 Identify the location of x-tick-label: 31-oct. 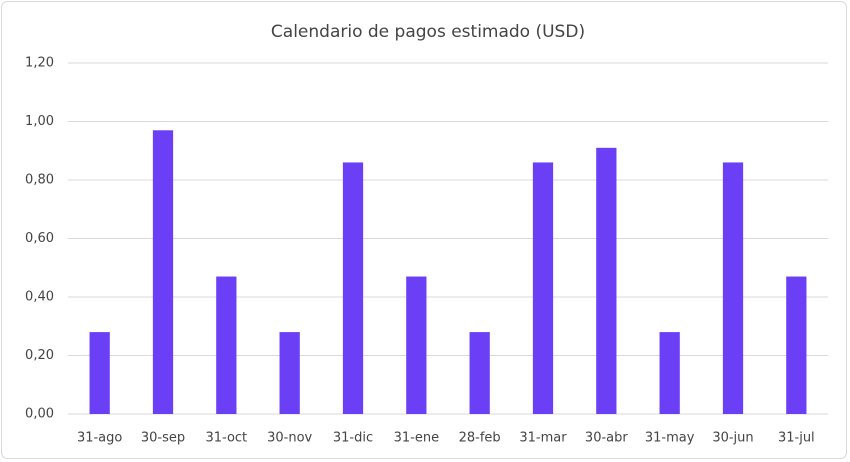
(226, 438).